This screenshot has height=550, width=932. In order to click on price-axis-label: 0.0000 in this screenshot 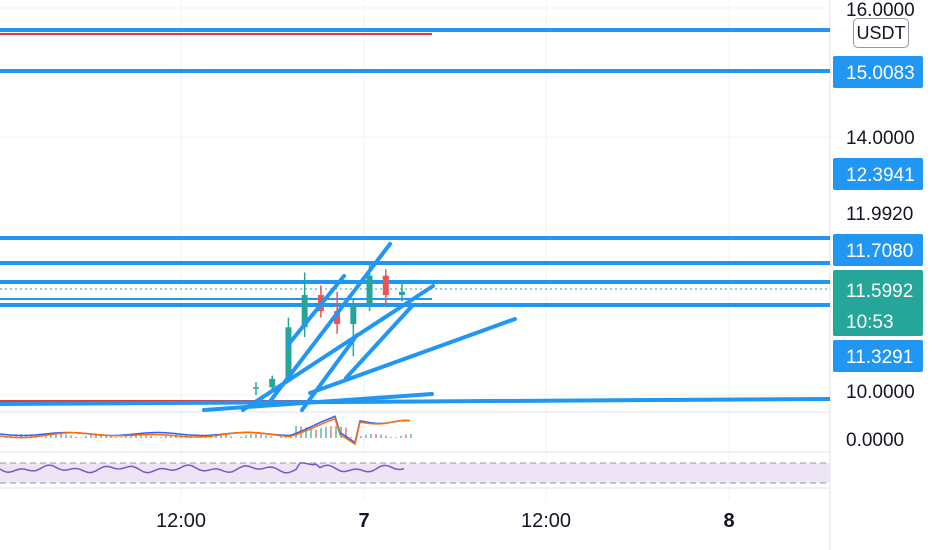, I will do `click(875, 440)`.